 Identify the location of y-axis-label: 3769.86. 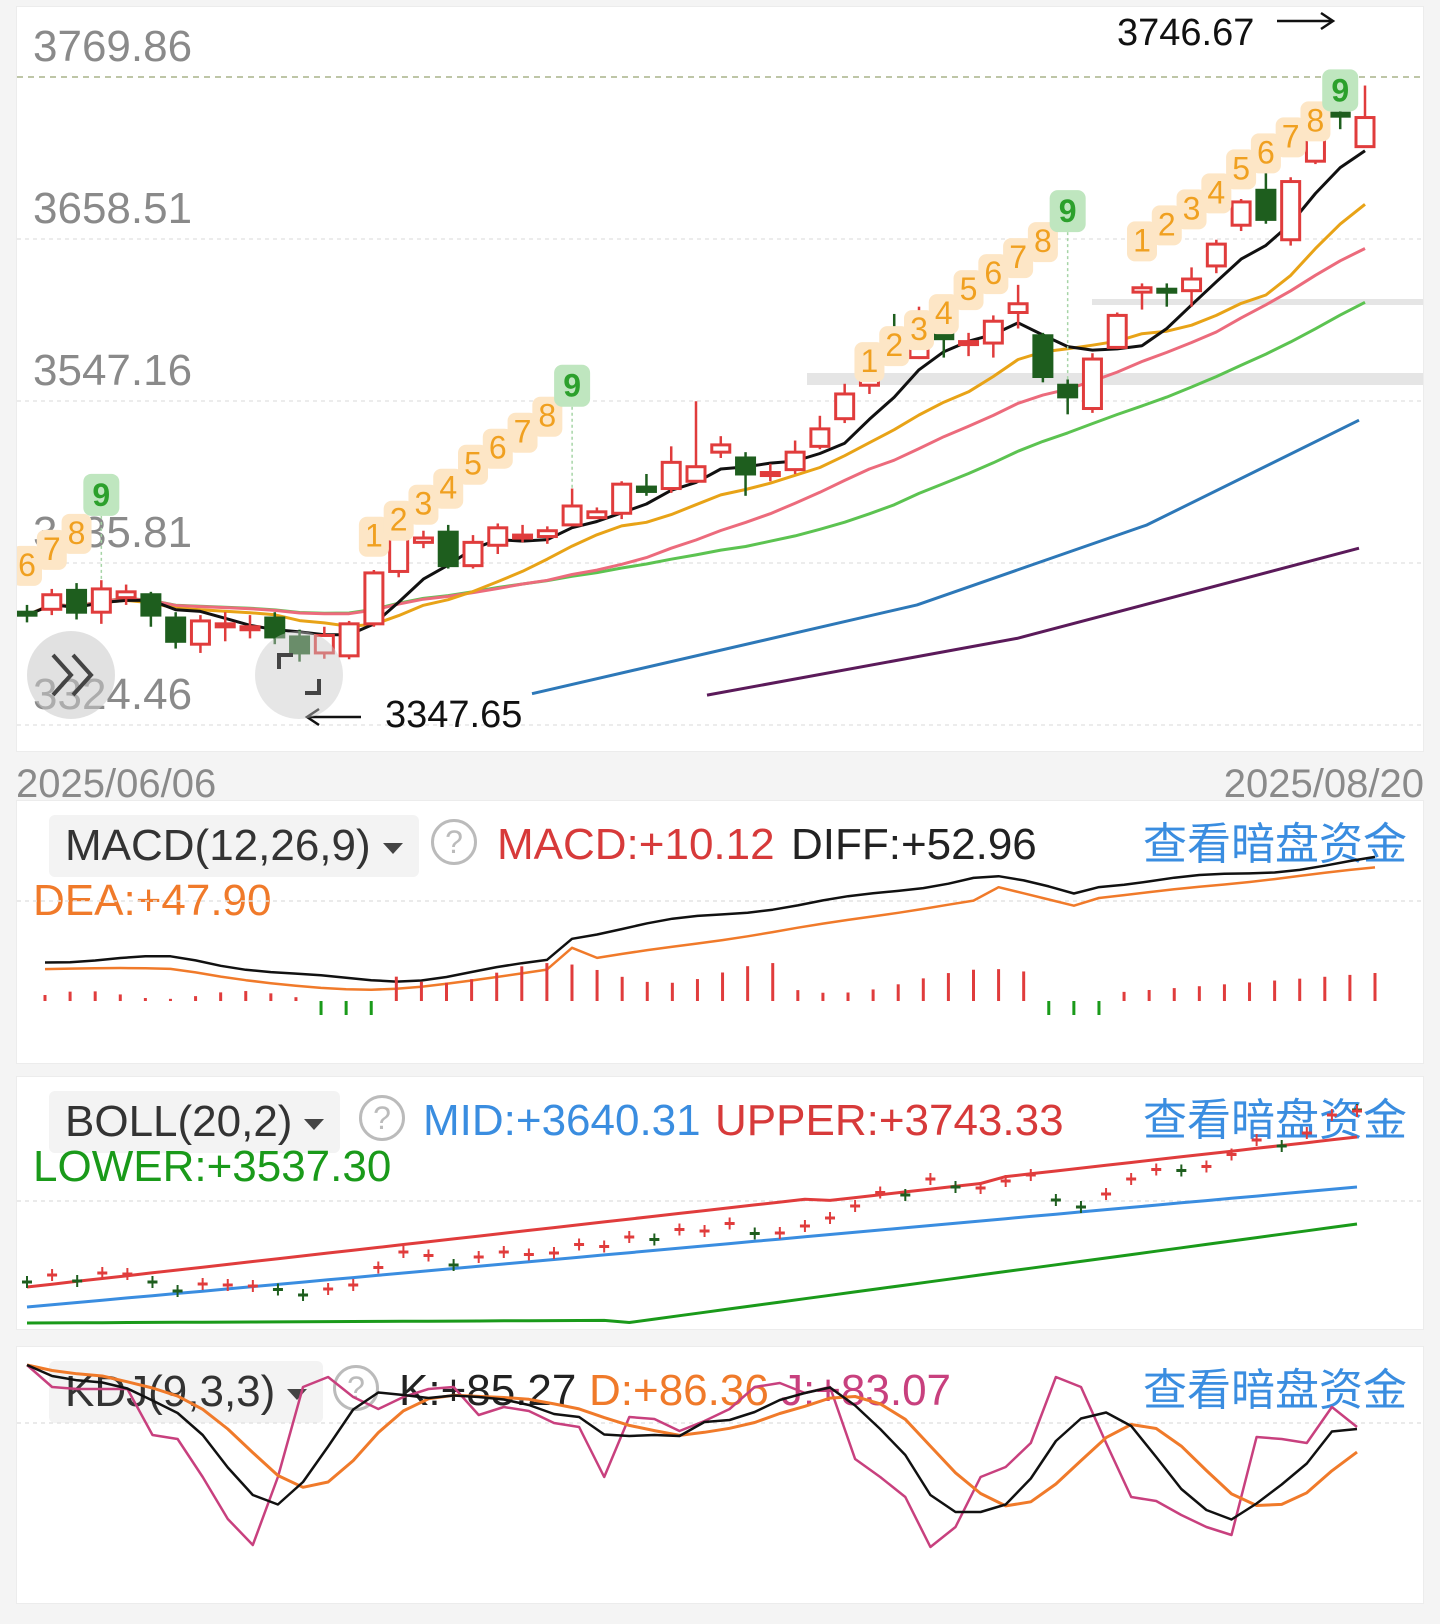
(112, 46).